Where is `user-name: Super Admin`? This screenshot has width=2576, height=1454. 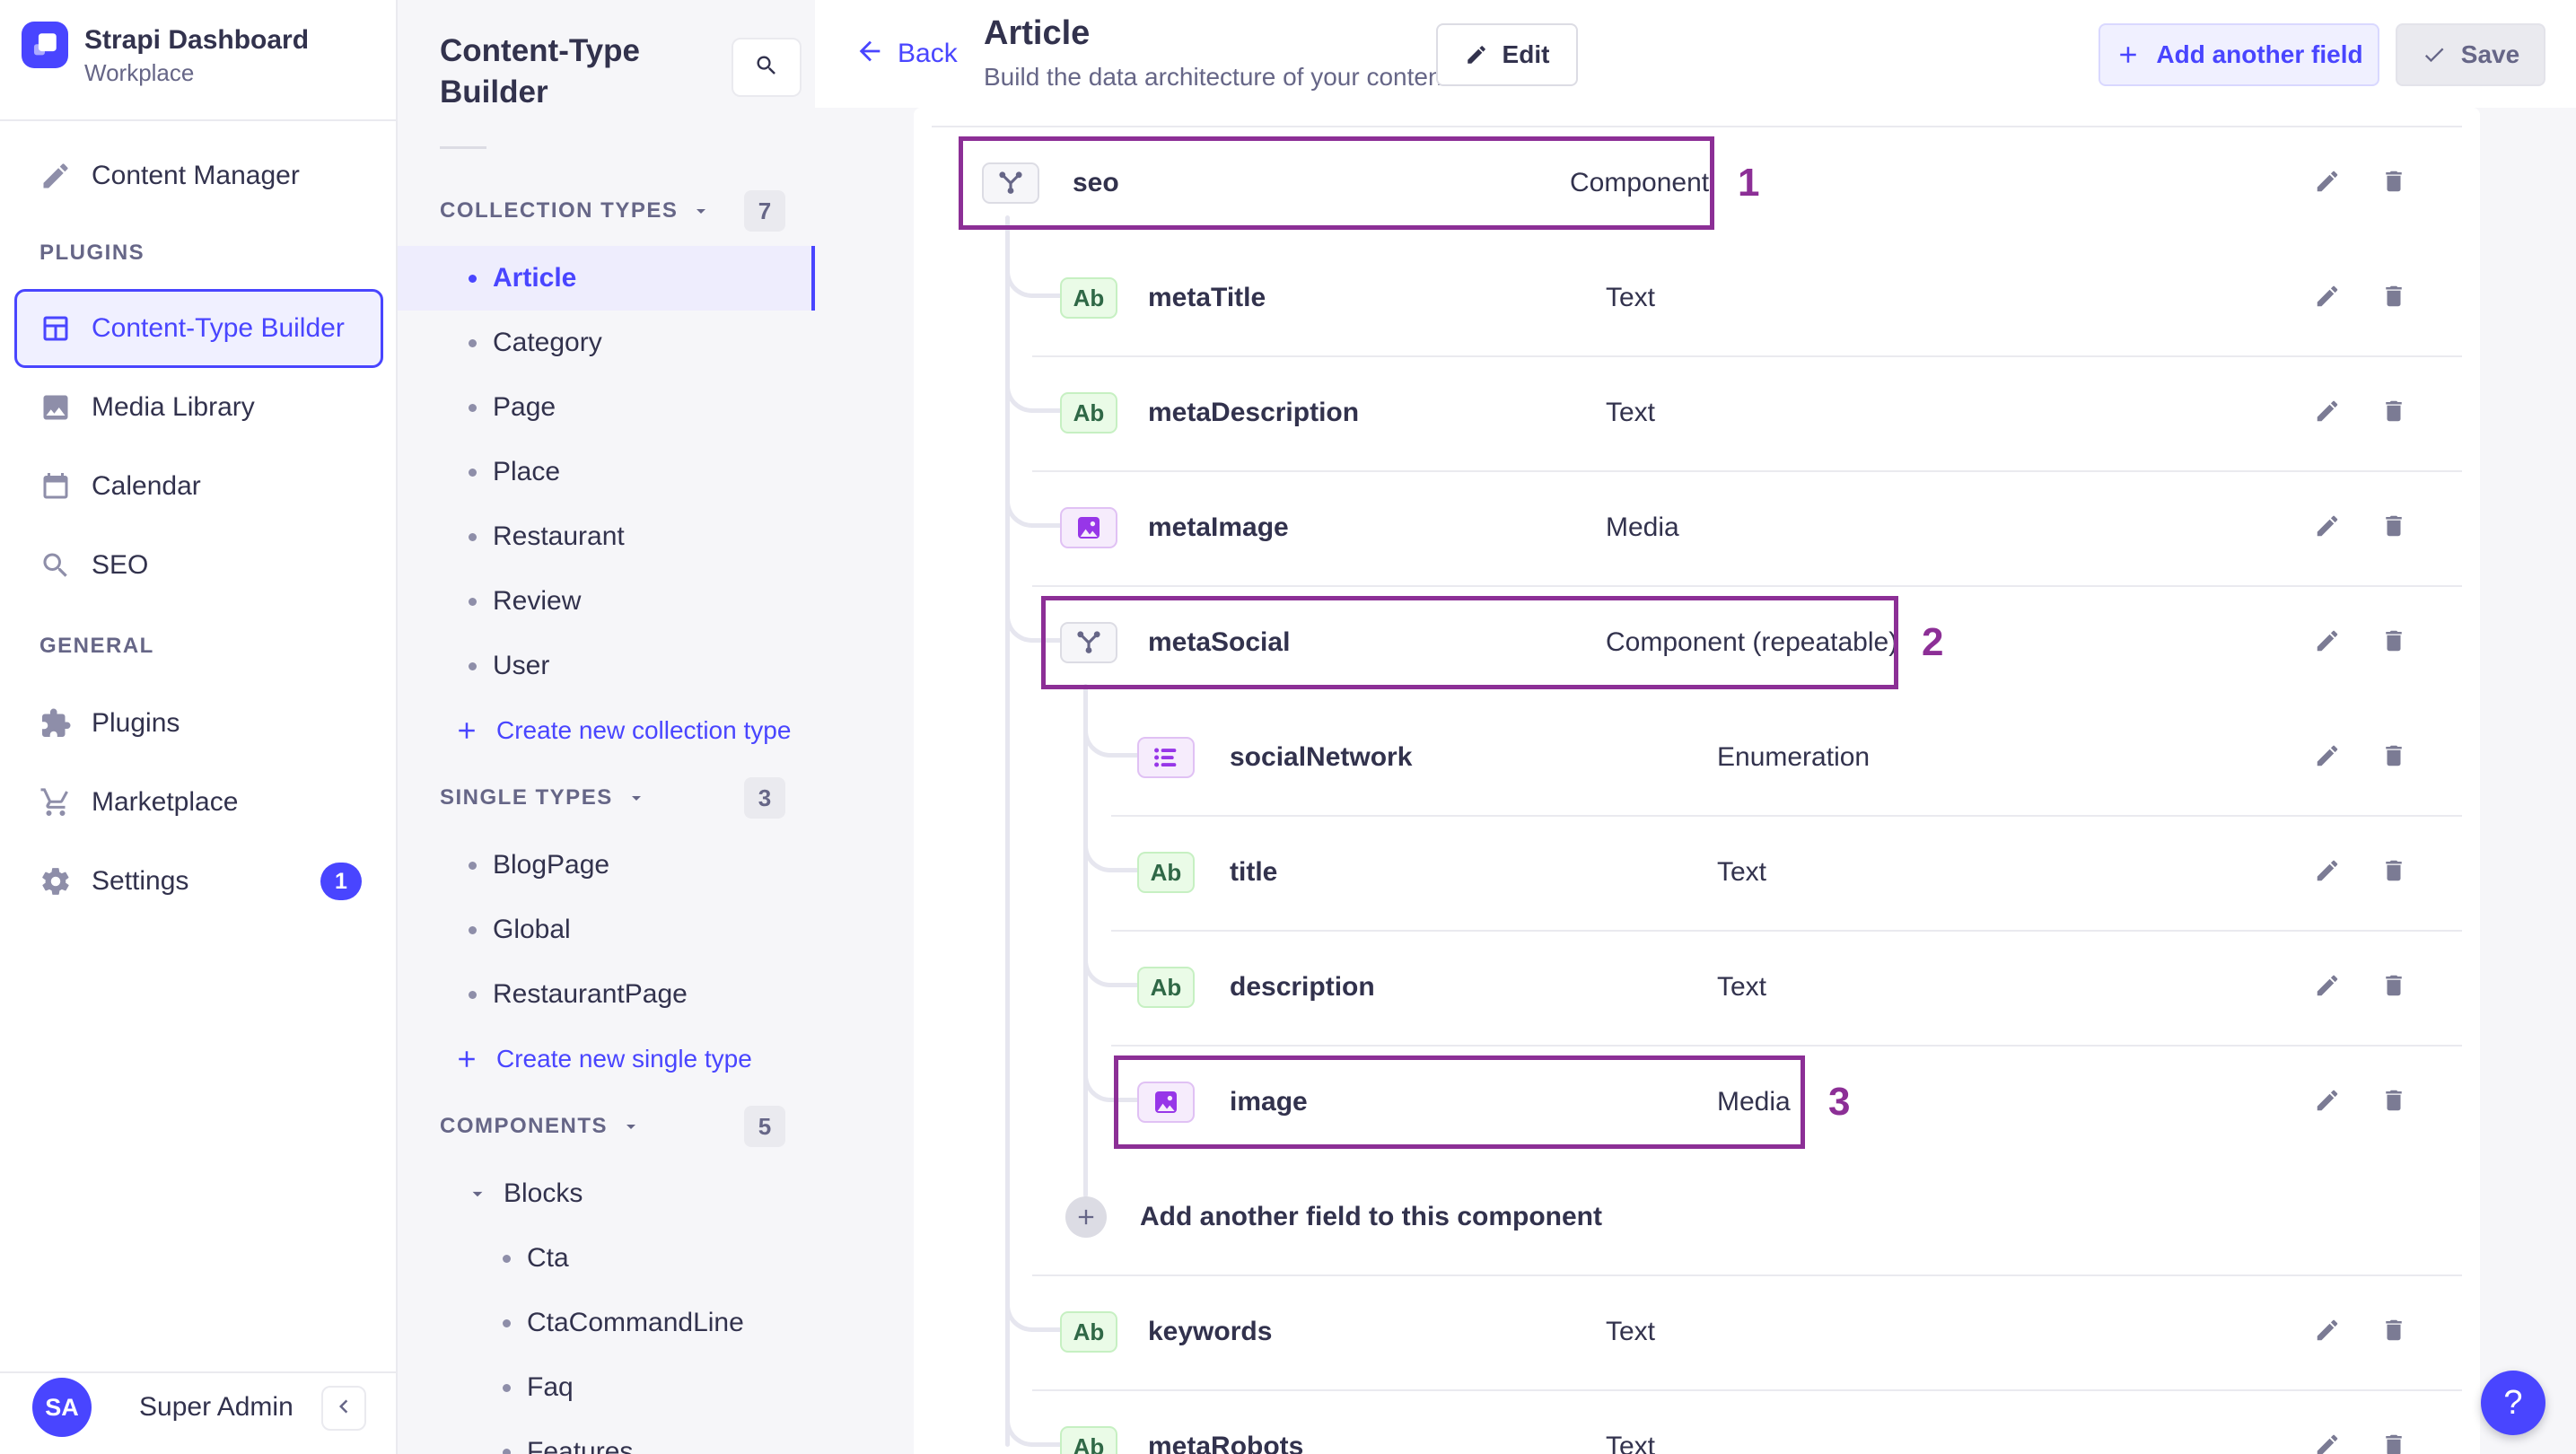
user-name: Super Admin is located at coordinates (216, 1407).